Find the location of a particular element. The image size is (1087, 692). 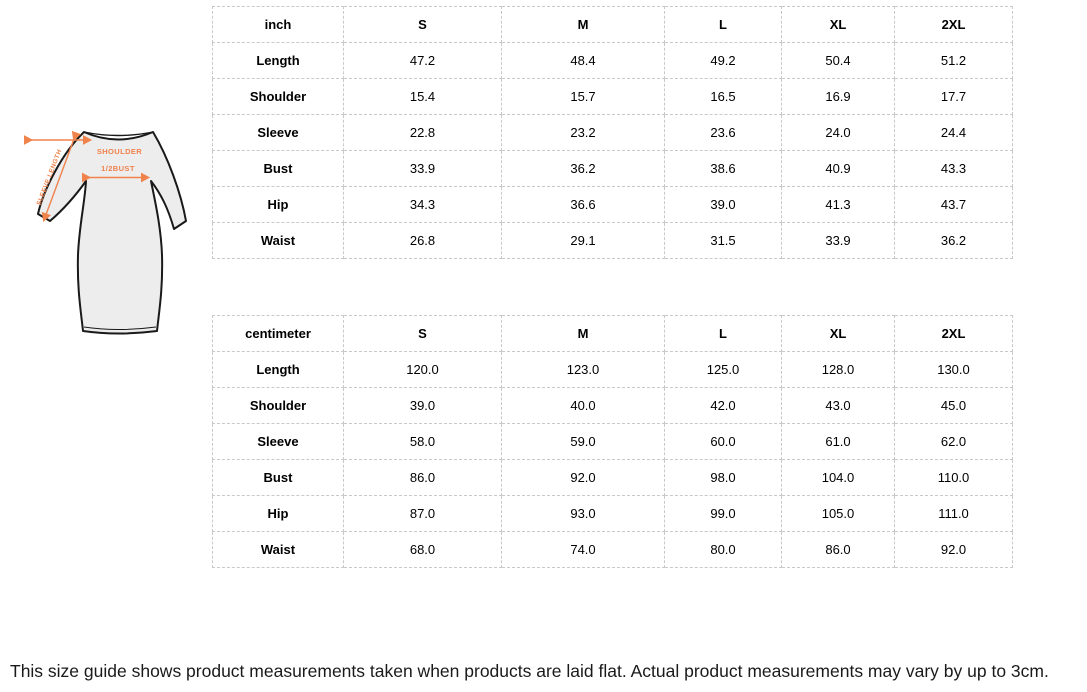

measurement-value-cell: 31.5 is located at coordinates (723, 240).